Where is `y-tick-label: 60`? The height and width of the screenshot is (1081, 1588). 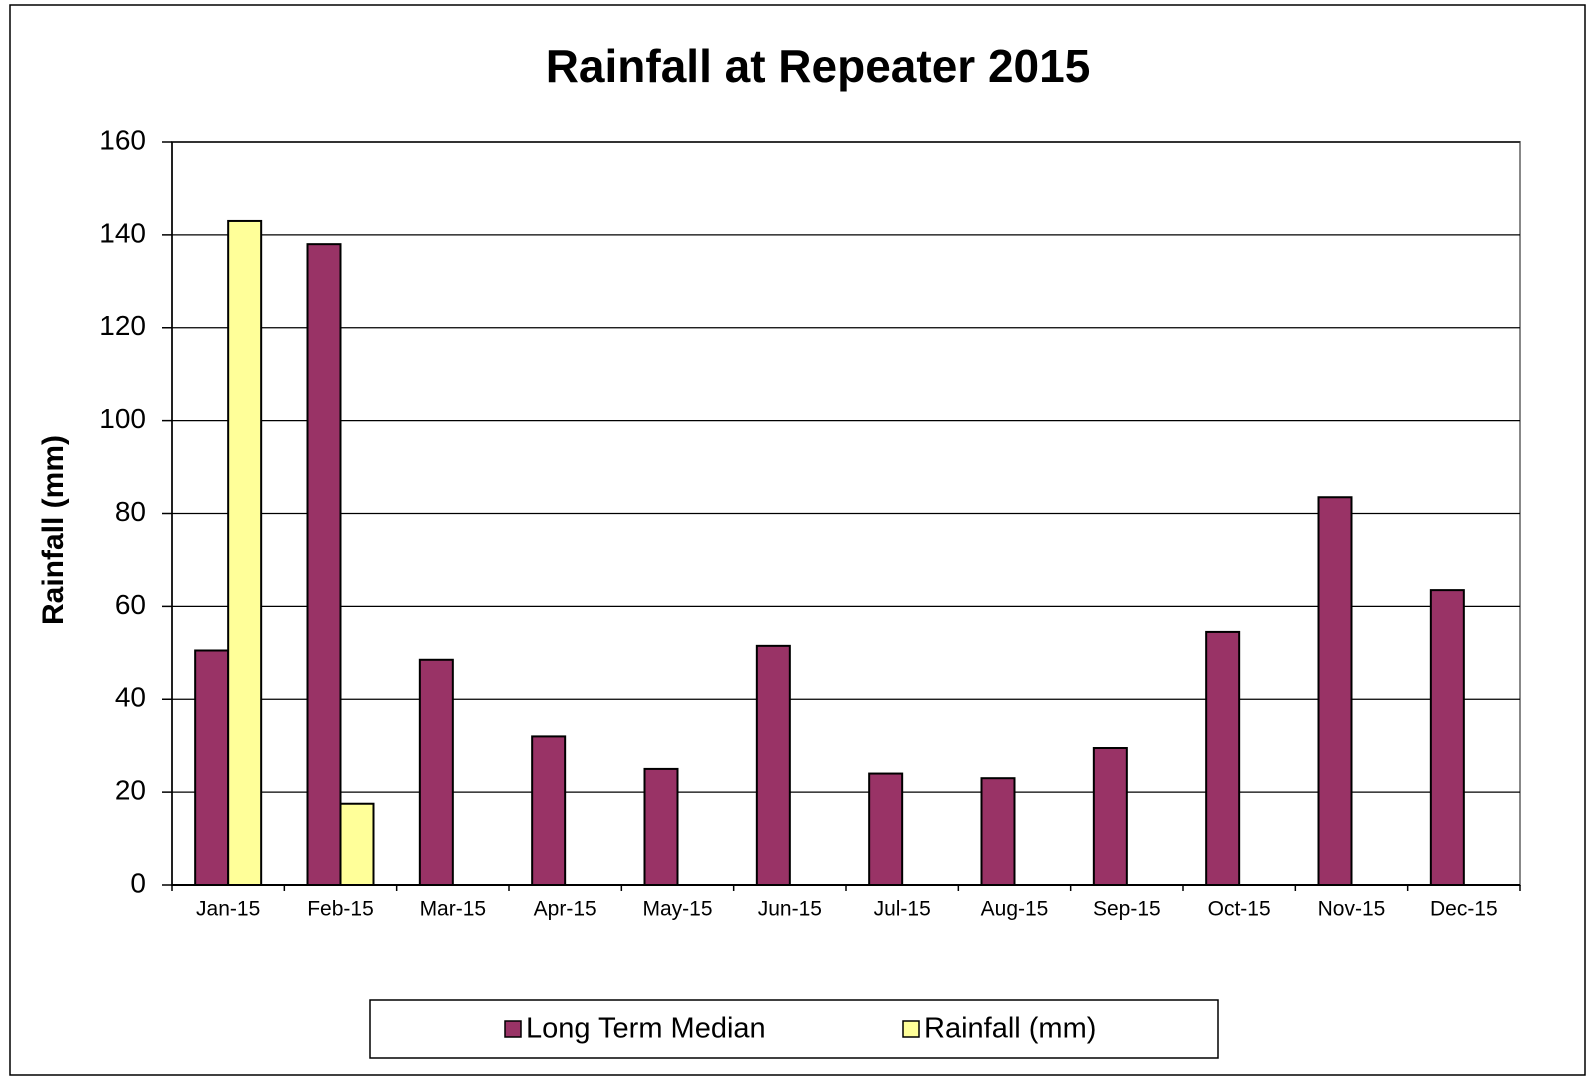
y-tick-label: 60 is located at coordinates (130, 604).